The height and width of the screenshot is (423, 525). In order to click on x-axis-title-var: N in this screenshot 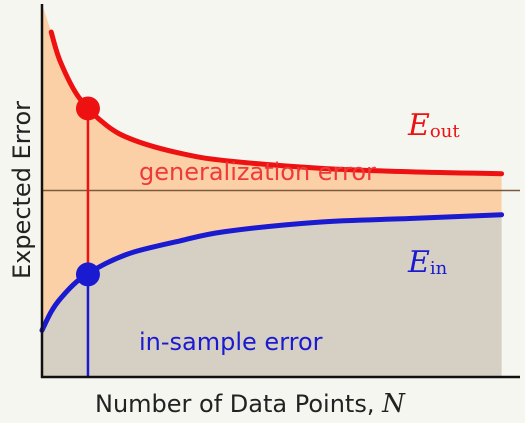, I will do `click(393, 404)`.